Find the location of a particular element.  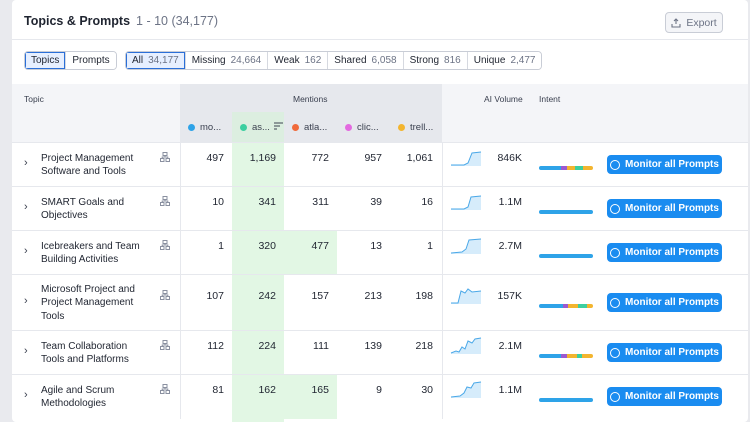

mention-count: 9 is located at coordinates (379, 390).